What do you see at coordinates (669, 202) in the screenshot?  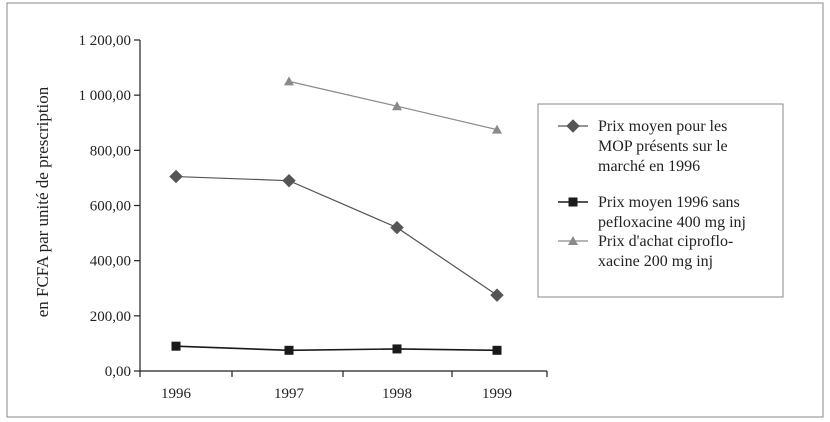 I see `legend-label: Prix moyen 1996 sans` at bounding box center [669, 202].